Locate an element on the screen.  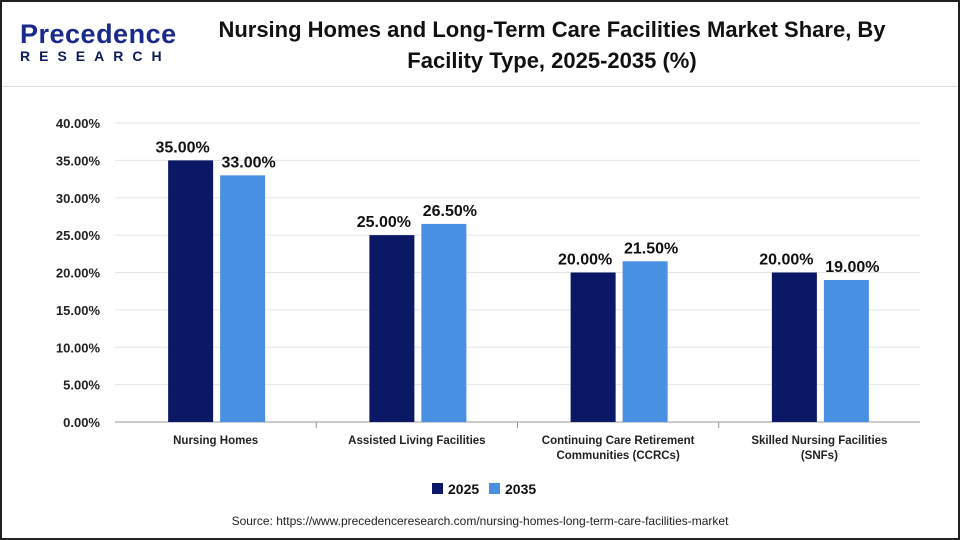
y-tick-label: 20.00% is located at coordinates (78, 273).